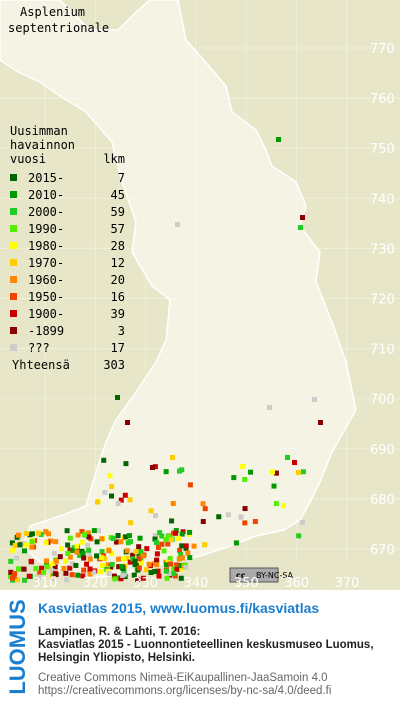  Describe the element at coordinates (241, 575) in the screenshot. I see `cc-icon: cc` at that location.